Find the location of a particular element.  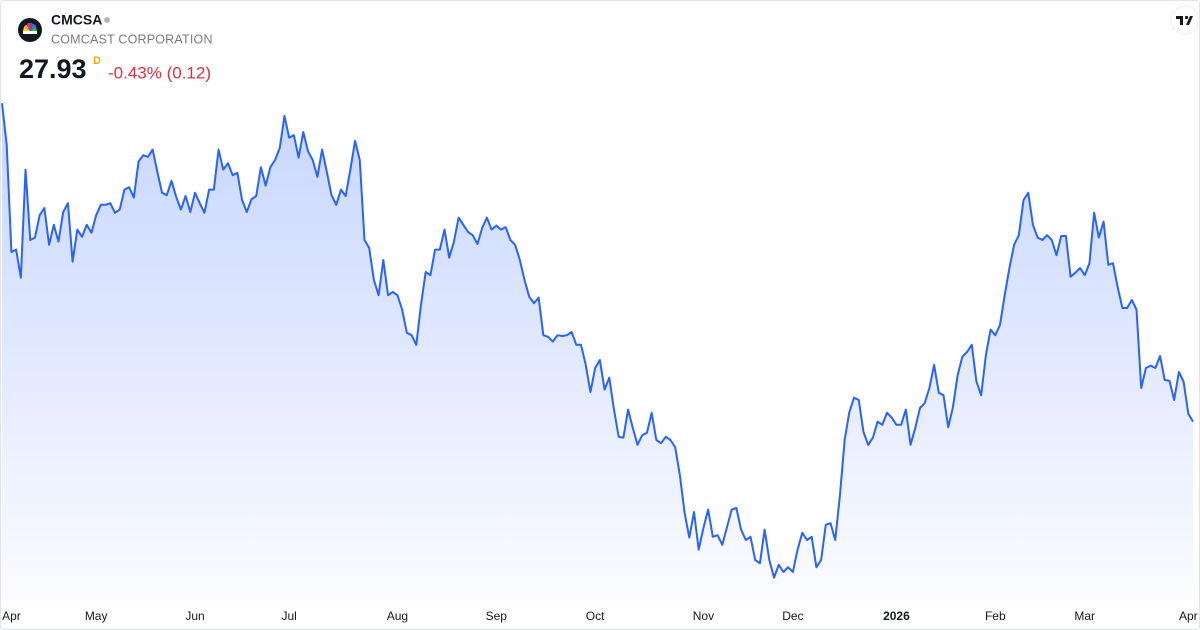

price-flag: D is located at coordinates (97, 61).